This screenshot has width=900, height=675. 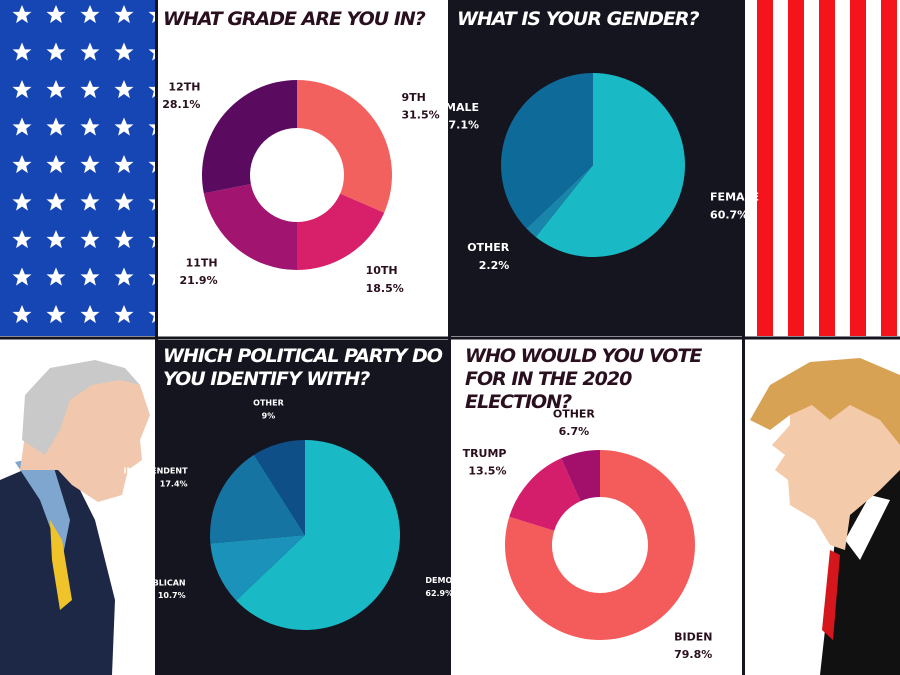 I want to click on slice-label: 11TH, so click(x=202, y=262).